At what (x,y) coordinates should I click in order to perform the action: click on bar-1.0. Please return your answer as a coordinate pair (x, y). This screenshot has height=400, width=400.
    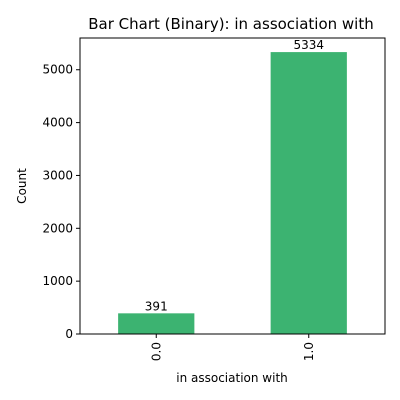
    Looking at the image, I should click on (308, 193).